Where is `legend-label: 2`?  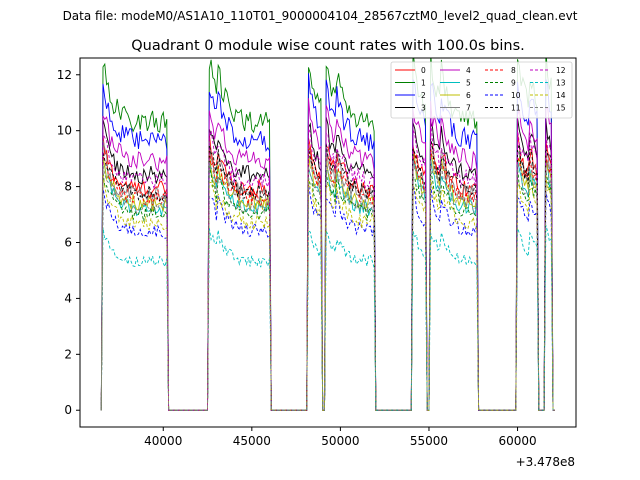
legend-label: 2 is located at coordinates (423, 95).